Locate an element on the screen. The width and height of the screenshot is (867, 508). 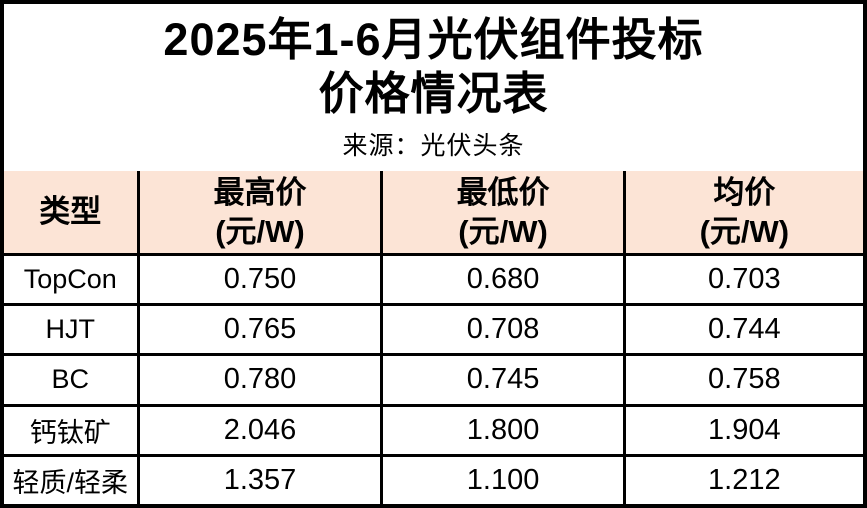
cell-min-price: 1.100 is located at coordinates (503, 478).